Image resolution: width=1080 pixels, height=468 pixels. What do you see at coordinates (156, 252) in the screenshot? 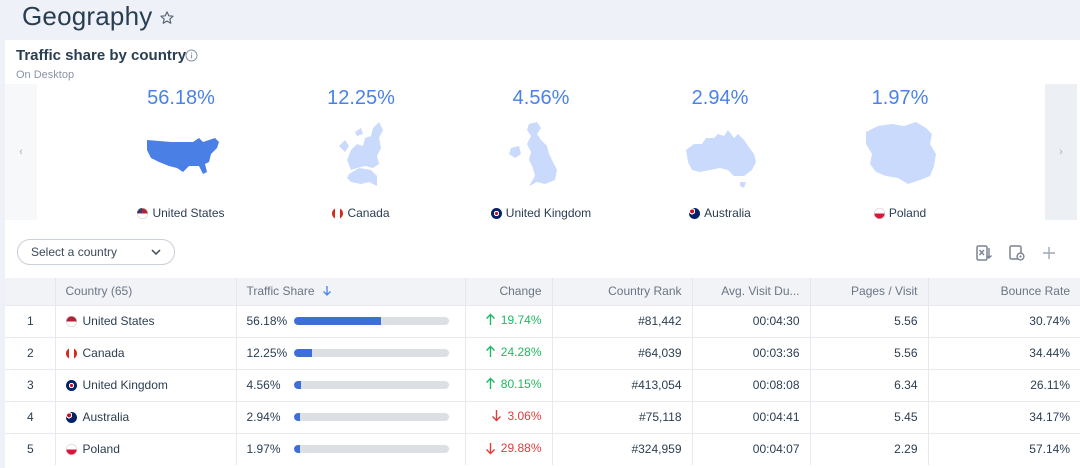
I see `chevron-down-icon` at bounding box center [156, 252].